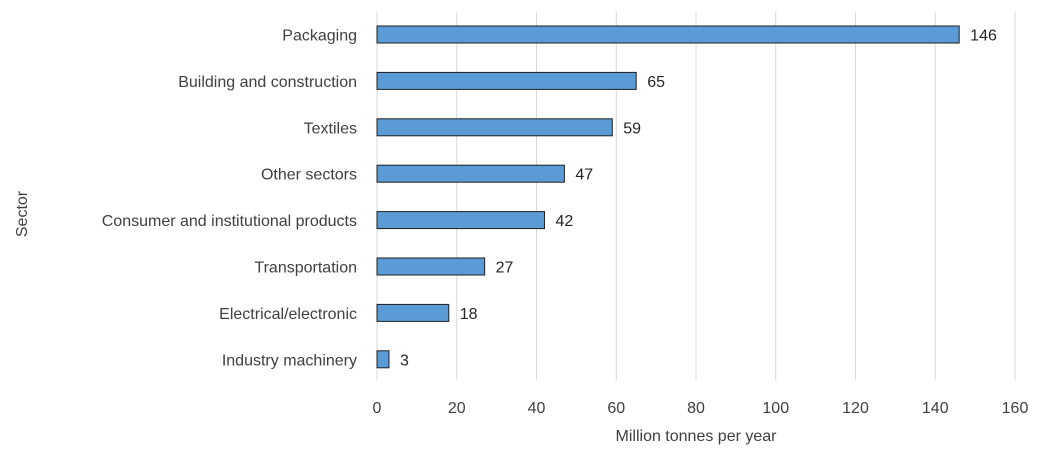  I want to click on x-tick-label: 160, so click(1015, 408).